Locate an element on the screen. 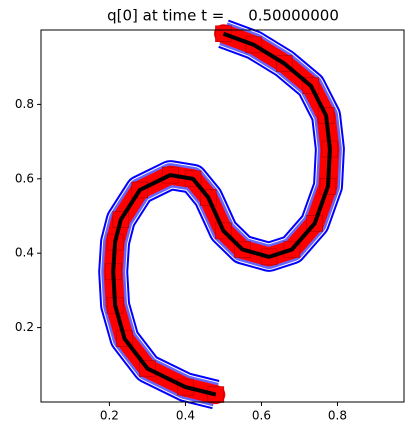  x-tick-label: 0.8 is located at coordinates (337, 416).